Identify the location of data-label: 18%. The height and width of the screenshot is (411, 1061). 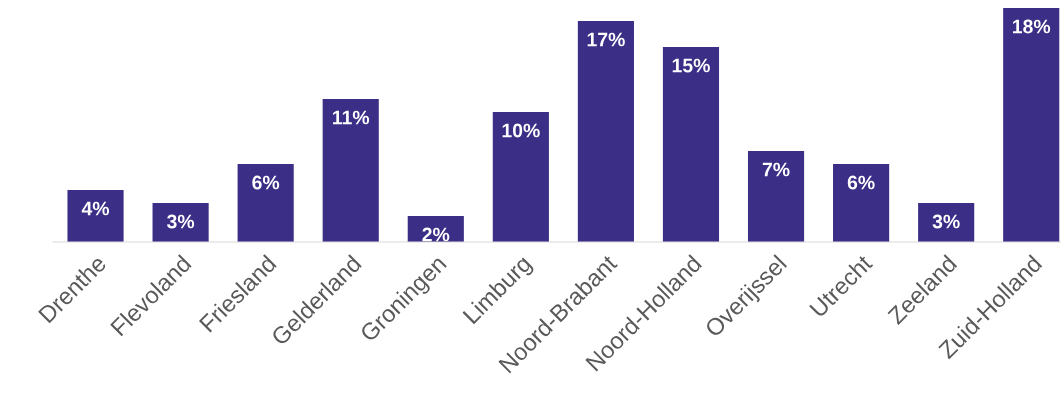
(1031, 26).